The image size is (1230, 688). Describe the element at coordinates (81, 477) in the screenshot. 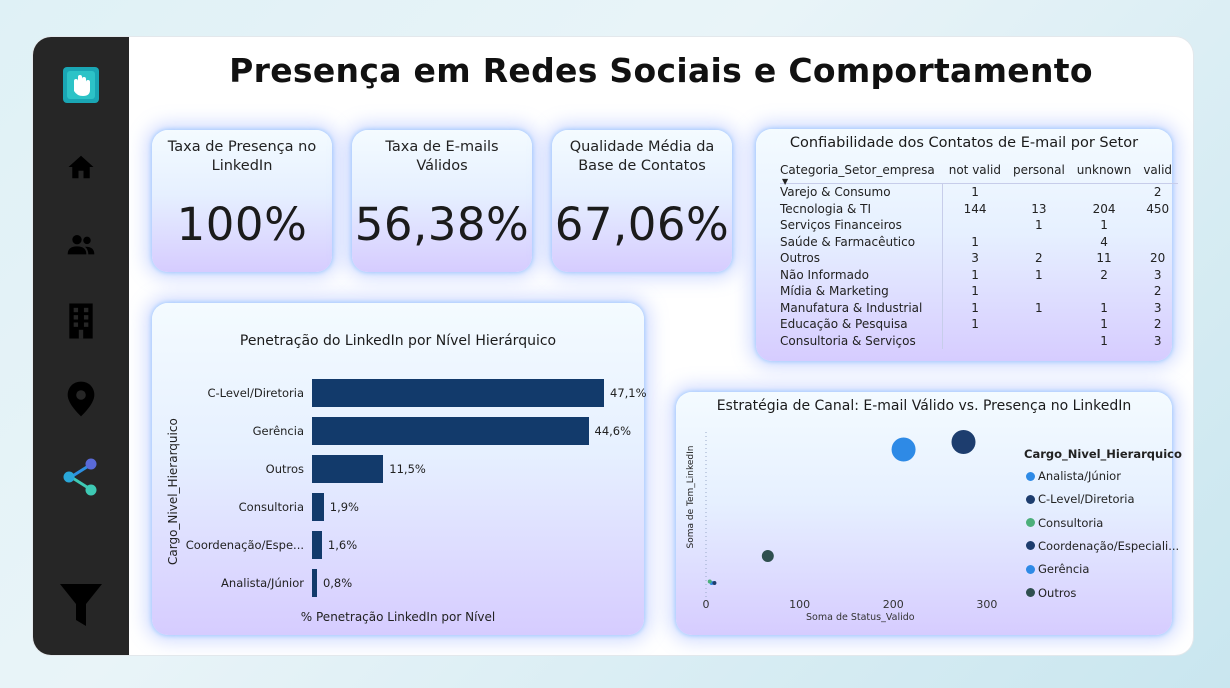

I see `share-icon` at that location.